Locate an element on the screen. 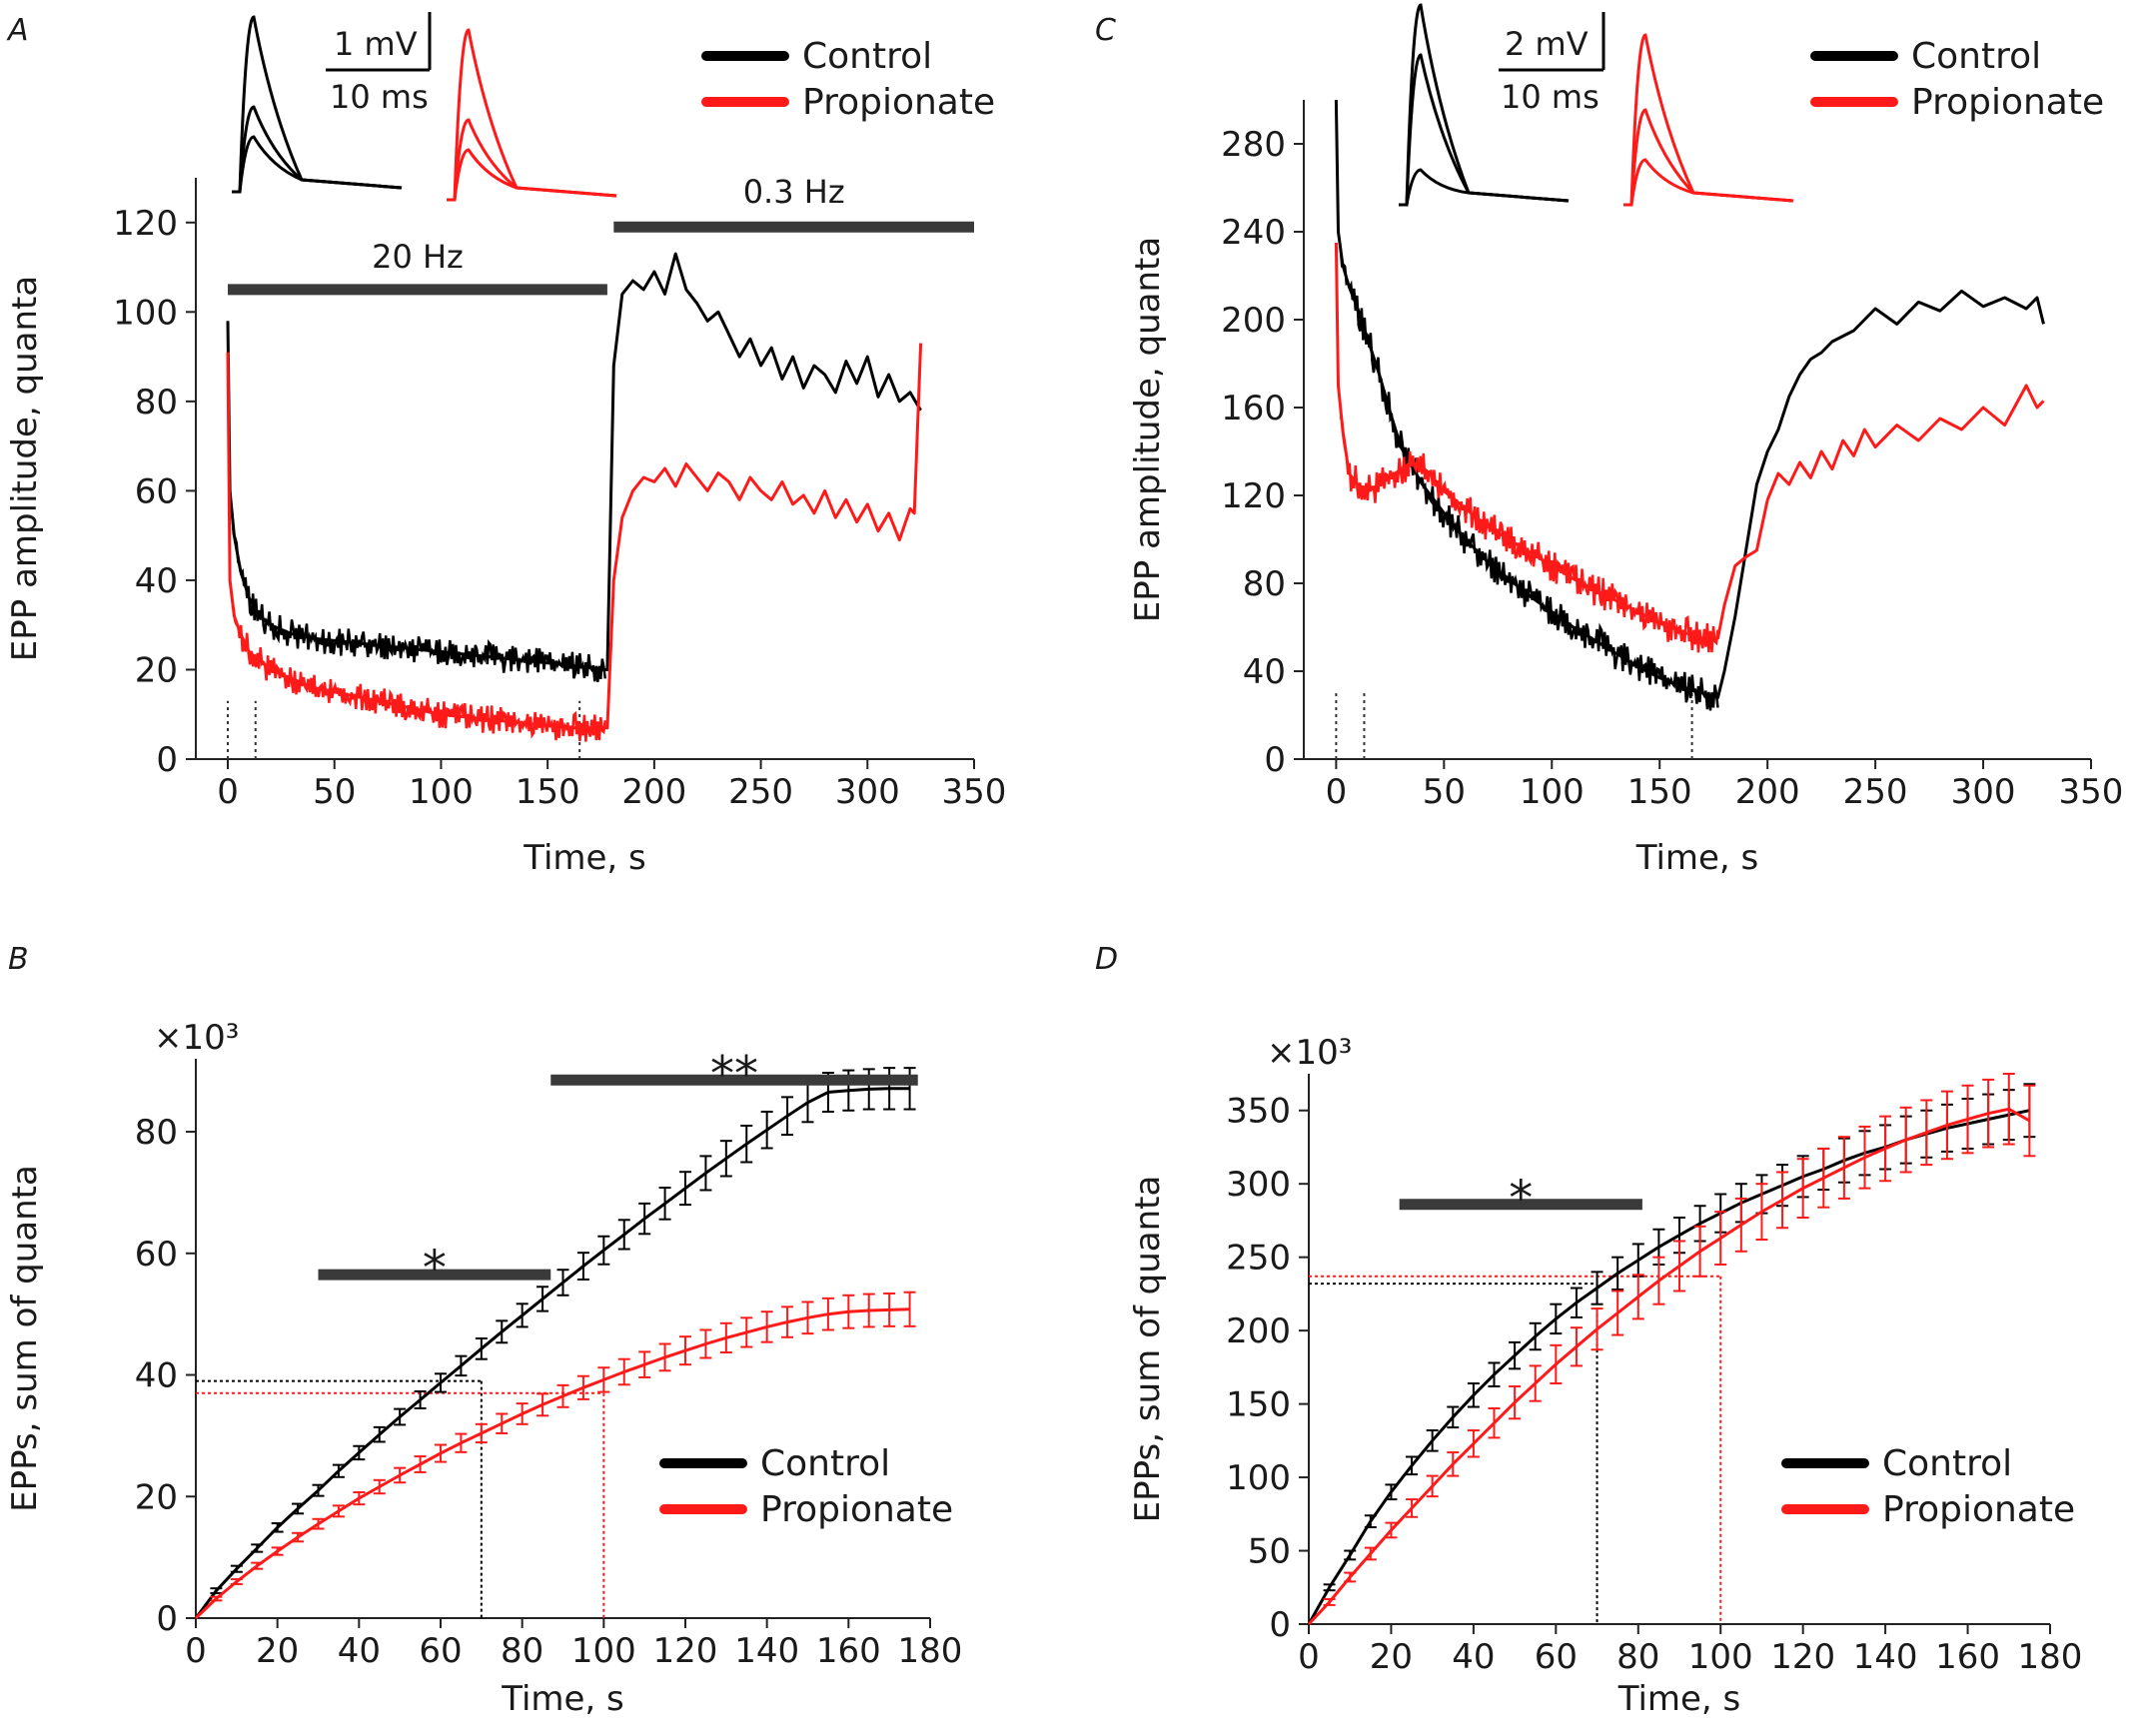  panel-label: C is located at coordinates (1105, 30).